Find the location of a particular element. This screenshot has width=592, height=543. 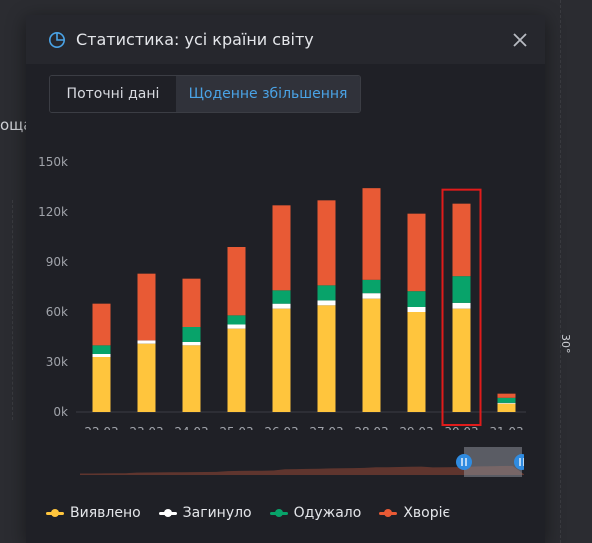

y-tick-label: 0k is located at coordinates (60, 412).